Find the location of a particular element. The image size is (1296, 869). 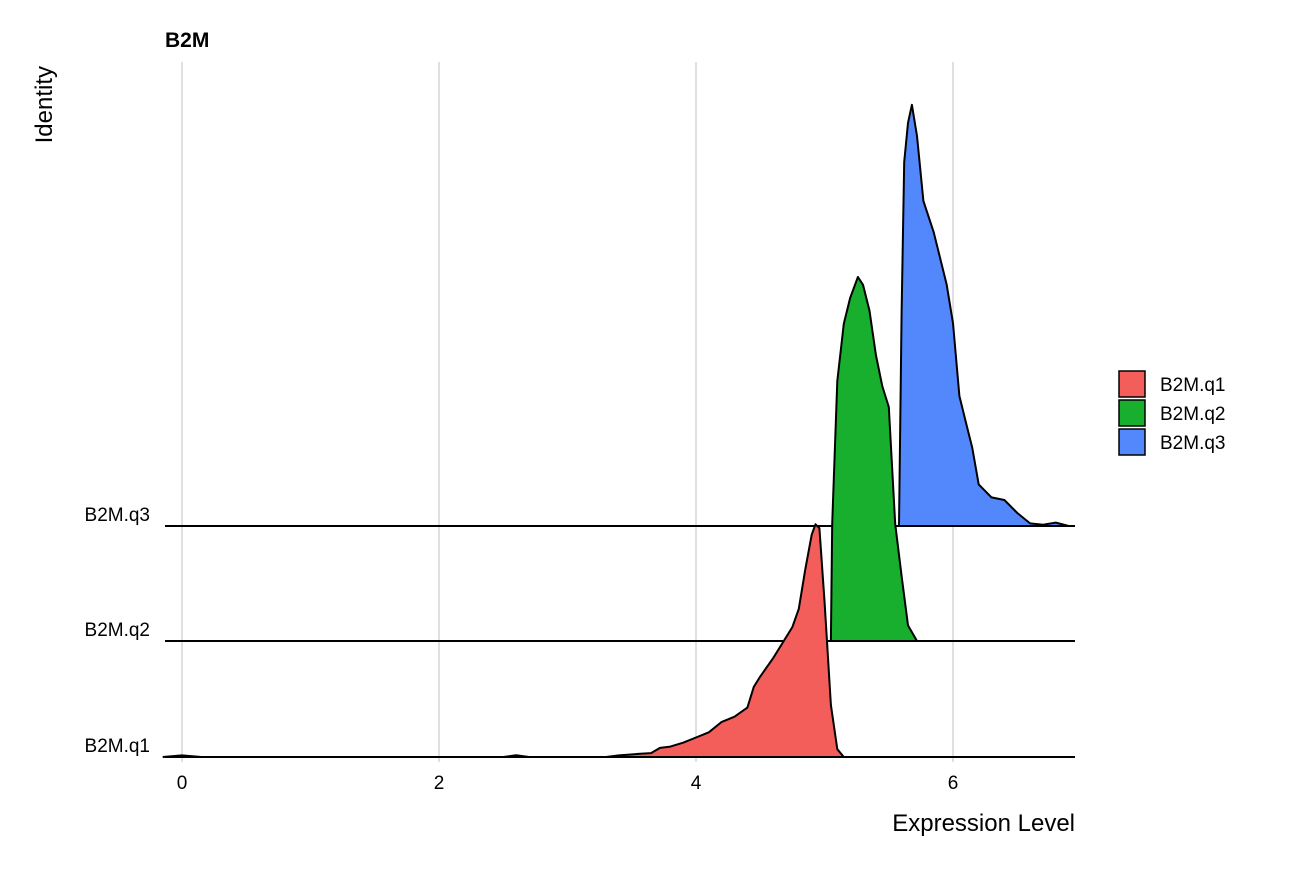

ridge-fill-B2M.q3 is located at coordinates (984, 315).